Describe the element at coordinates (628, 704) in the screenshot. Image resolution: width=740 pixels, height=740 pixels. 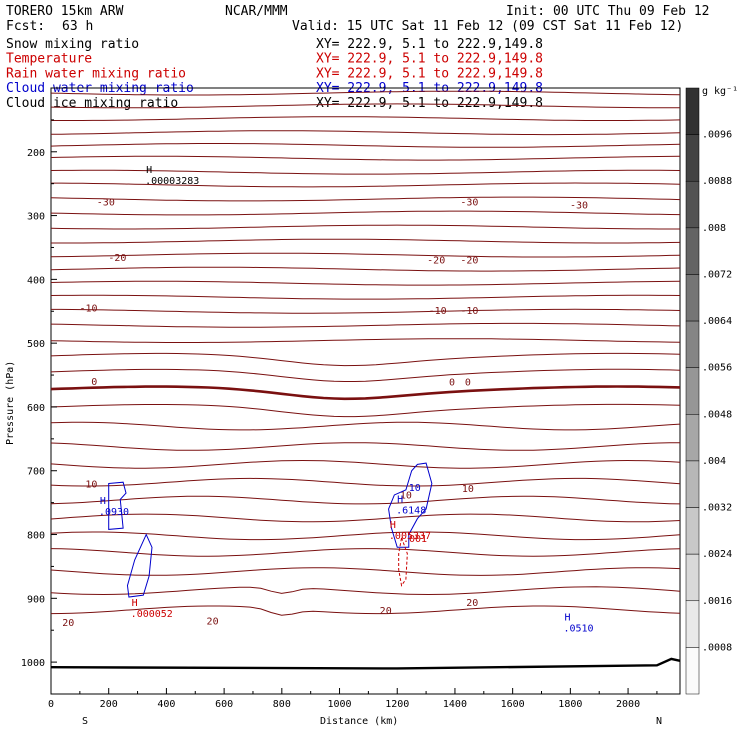
I see `x-tick-label: 2000` at that location.